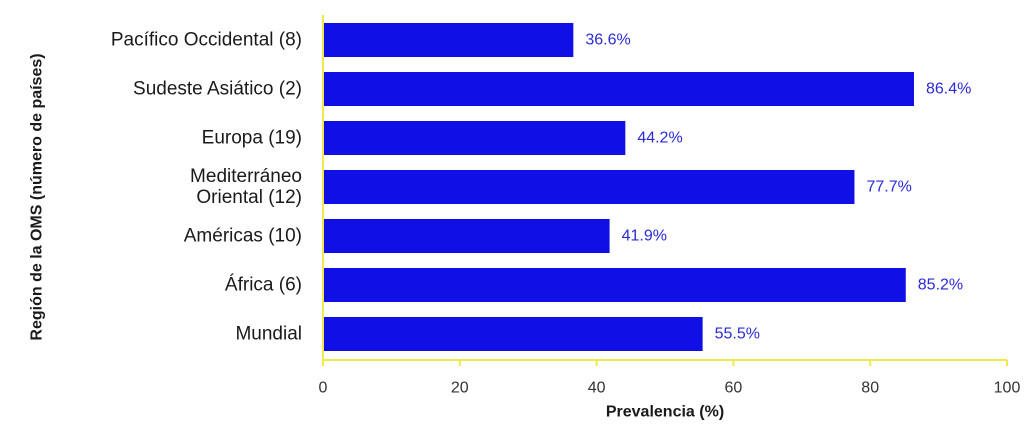 The width and height of the screenshot is (1034, 430). What do you see at coordinates (217, 89) in the screenshot?
I see `category-label: Sudeste Asiático (2)` at bounding box center [217, 89].